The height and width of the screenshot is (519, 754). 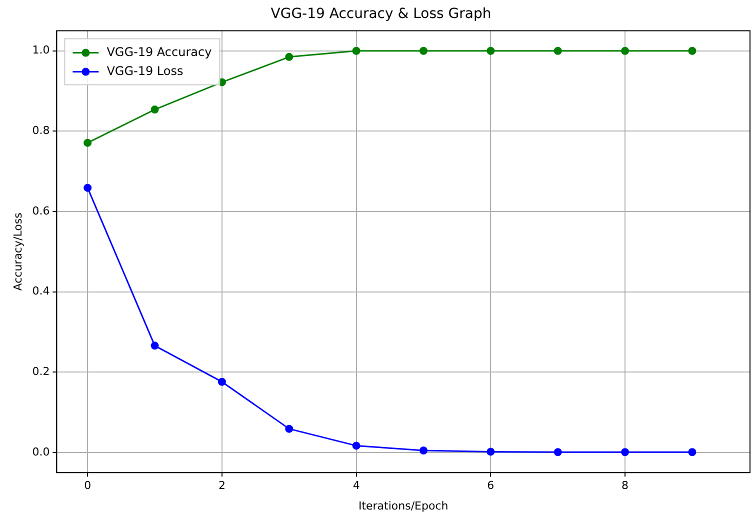 What do you see at coordinates (41, 50) in the screenshot?
I see `y-tick-label: 1.0` at bounding box center [41, 50].